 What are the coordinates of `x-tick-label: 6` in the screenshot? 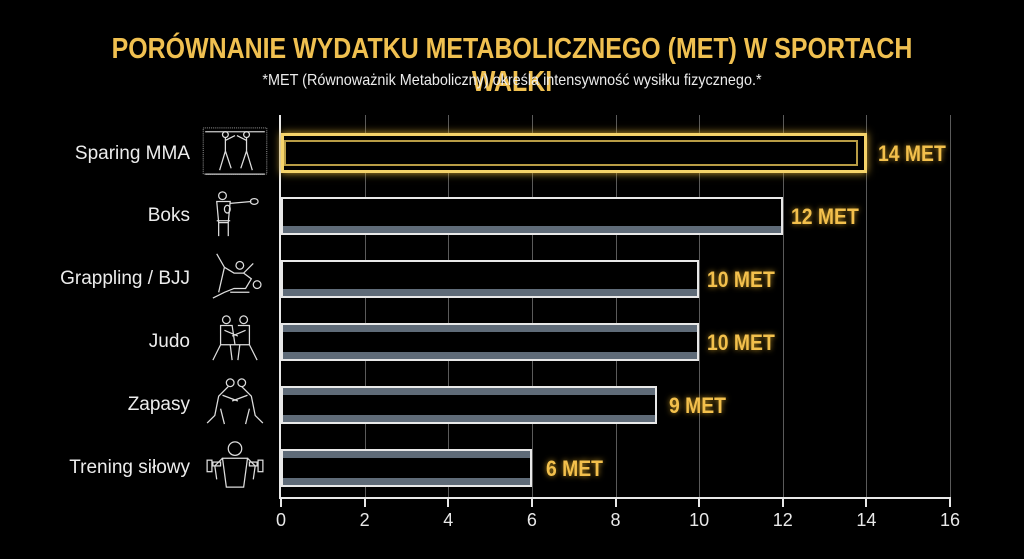 It's located at (531, 520).